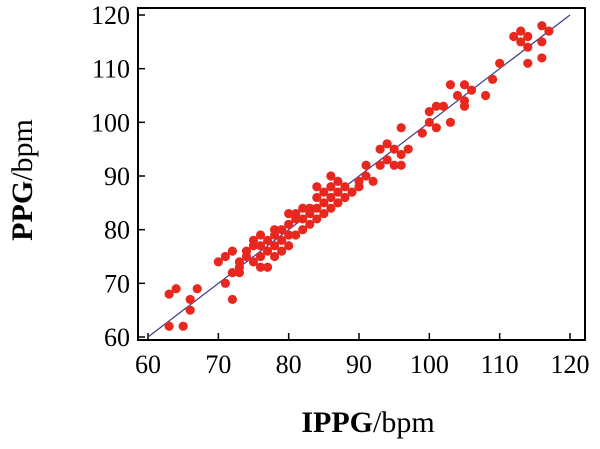 This screenshot has height=449, width=600. What do you see at coordinates (117, 337) in the screenshot?
I see `y-tick-label: 60` at bounding box center [117, 337].